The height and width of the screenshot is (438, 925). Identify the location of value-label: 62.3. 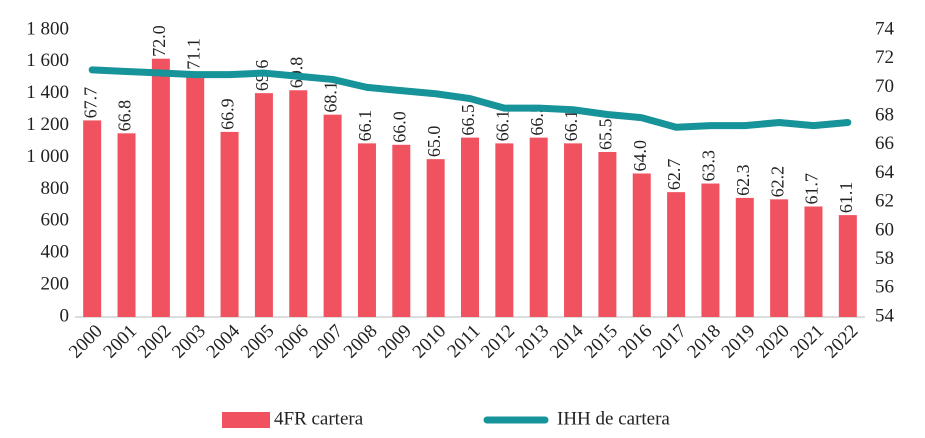
(743, 180).